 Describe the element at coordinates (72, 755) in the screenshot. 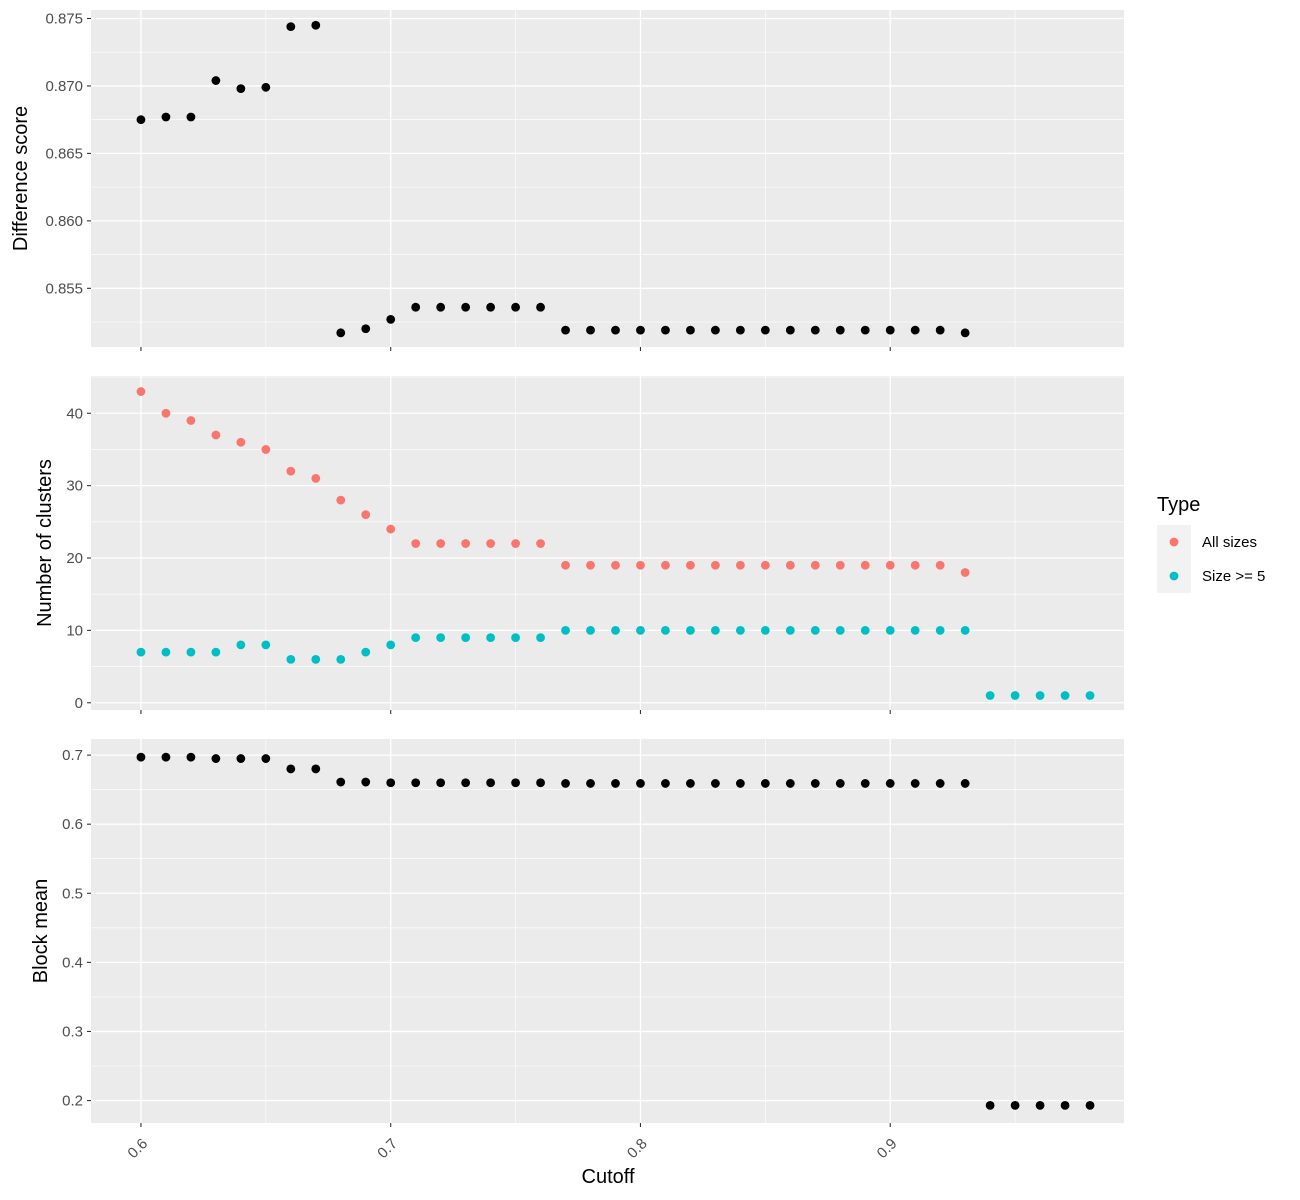

I see `y-tick-label: 0.7` at that location.